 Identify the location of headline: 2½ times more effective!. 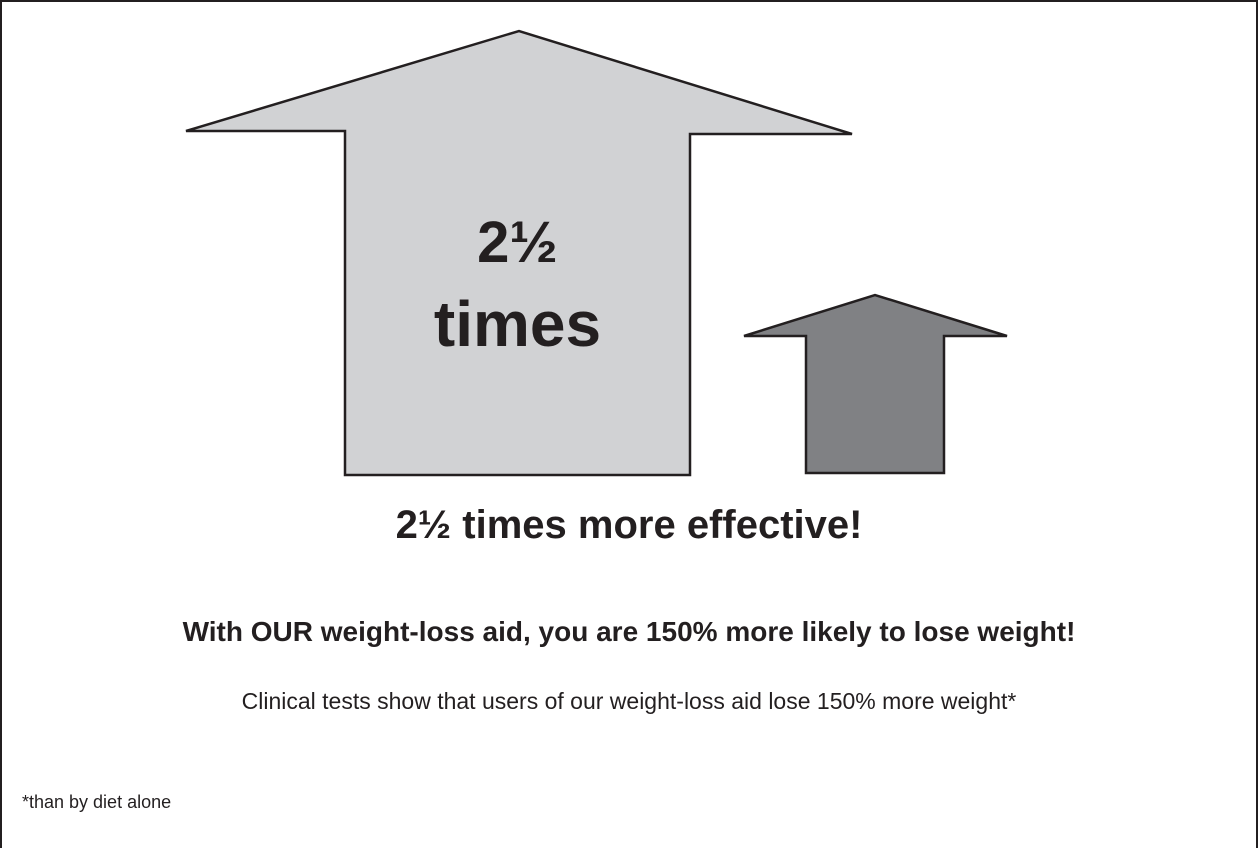
(629, 525).